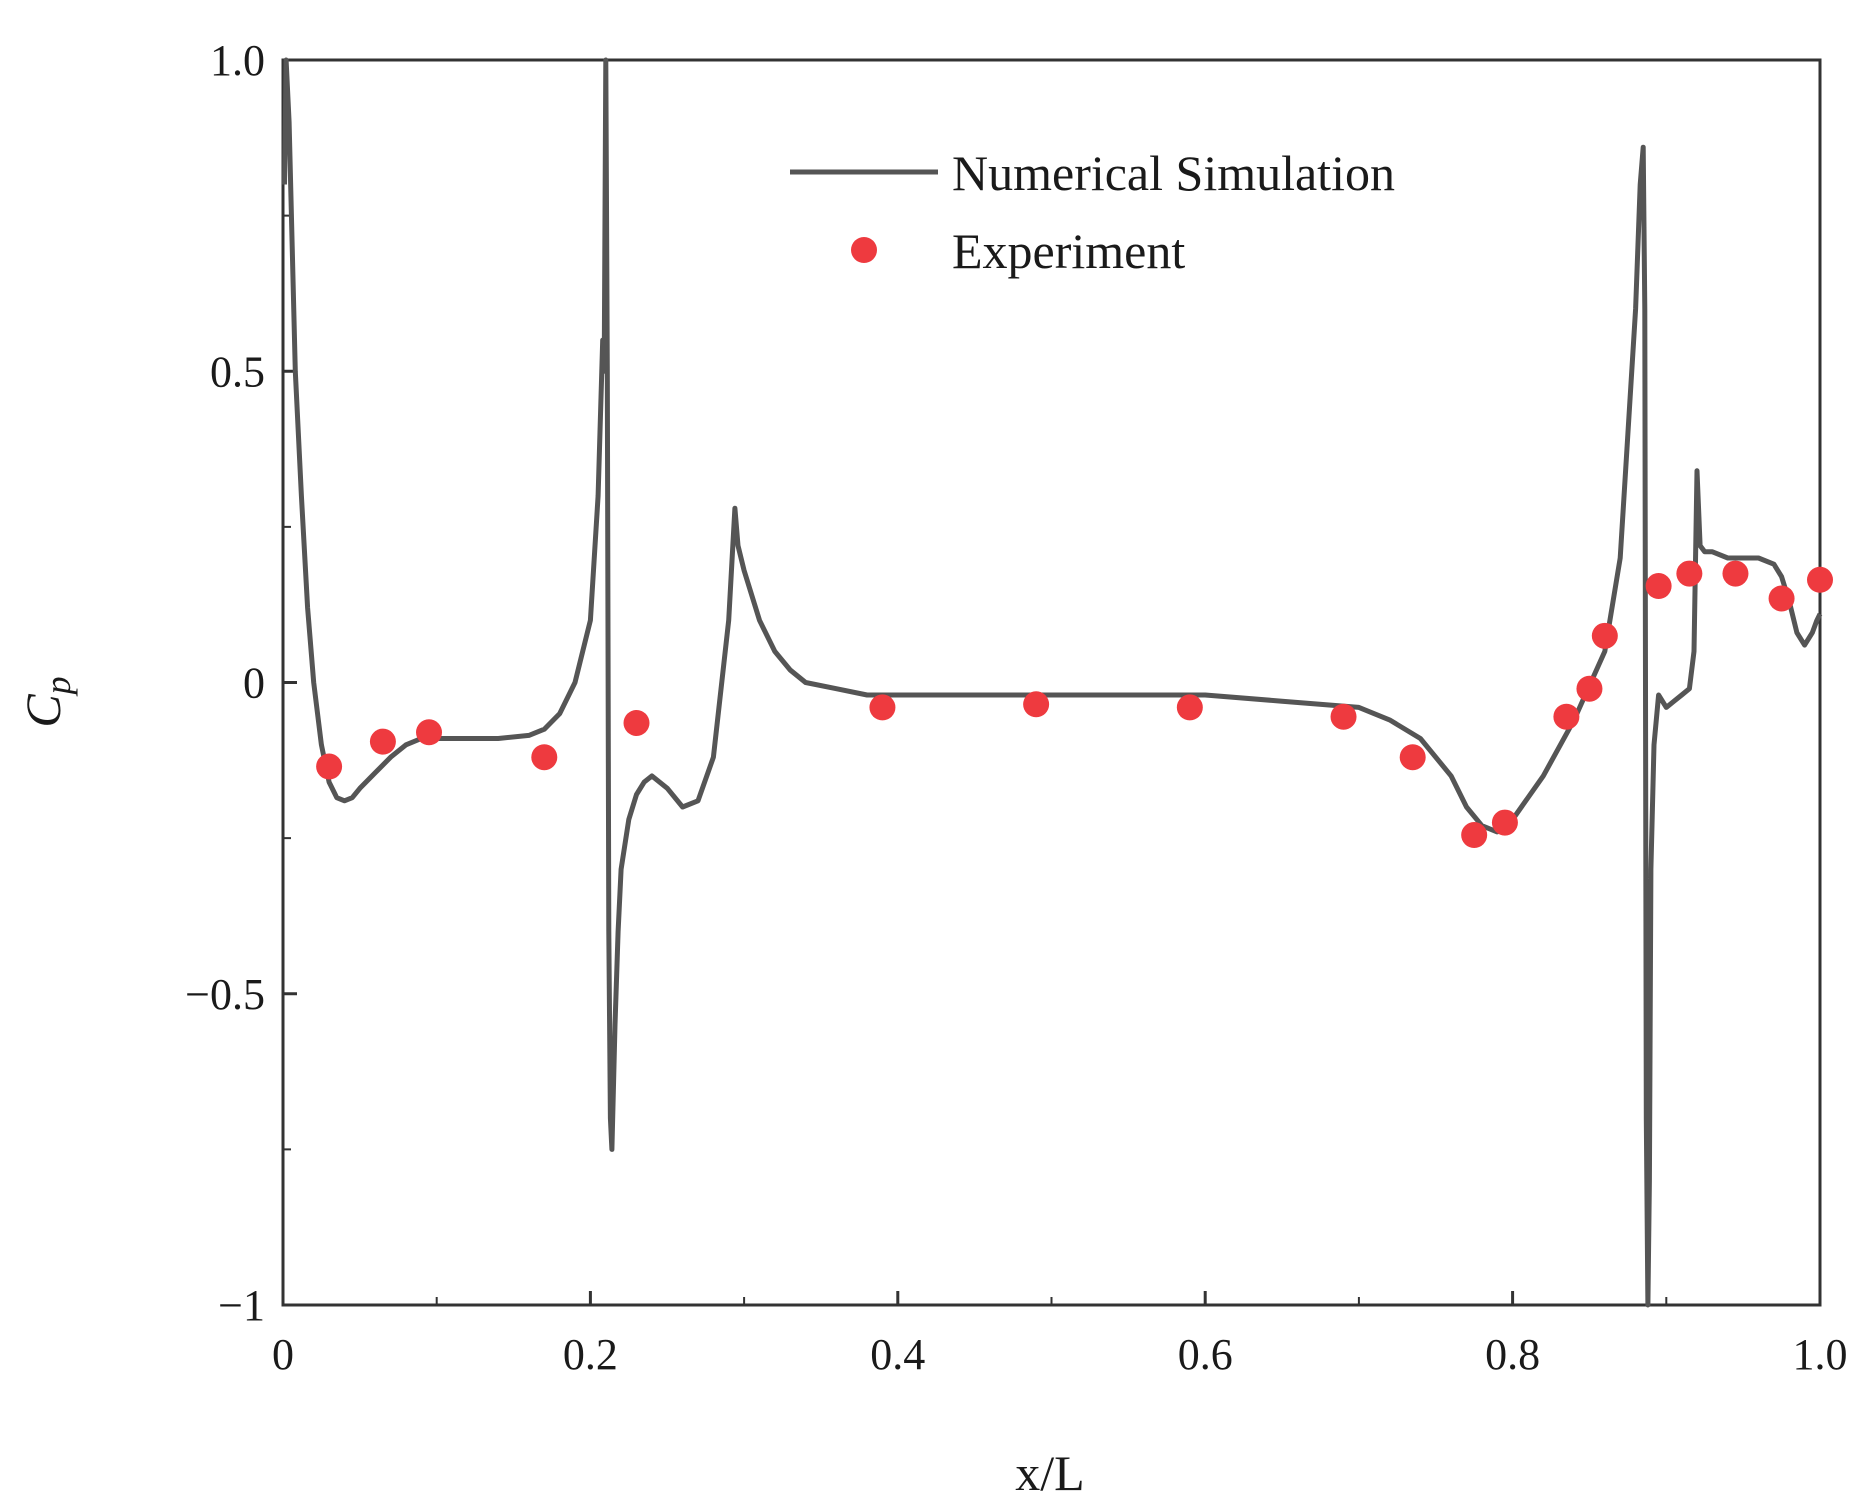 This screenshot has width=1870, height=1506. I want to click on legend-experiment-label: Experiment, so click(1068, 251).